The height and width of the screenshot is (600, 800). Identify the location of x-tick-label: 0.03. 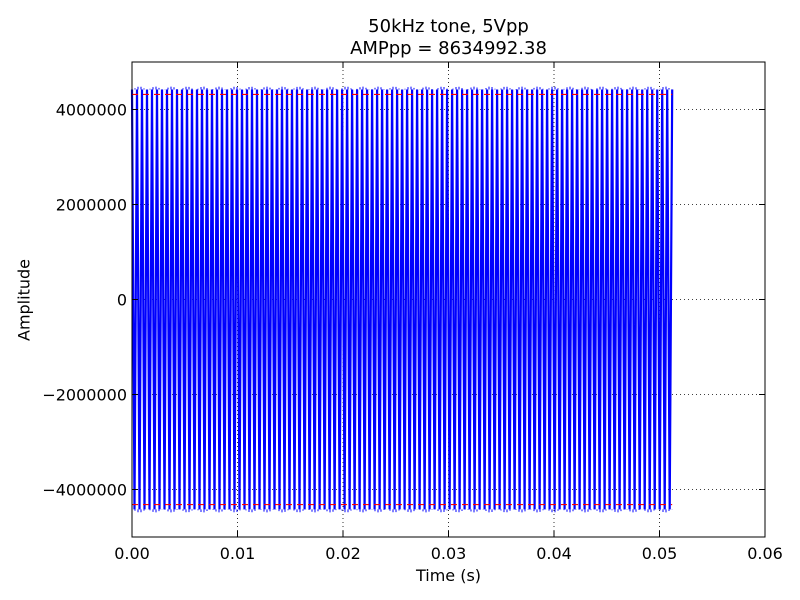
(449, 553).